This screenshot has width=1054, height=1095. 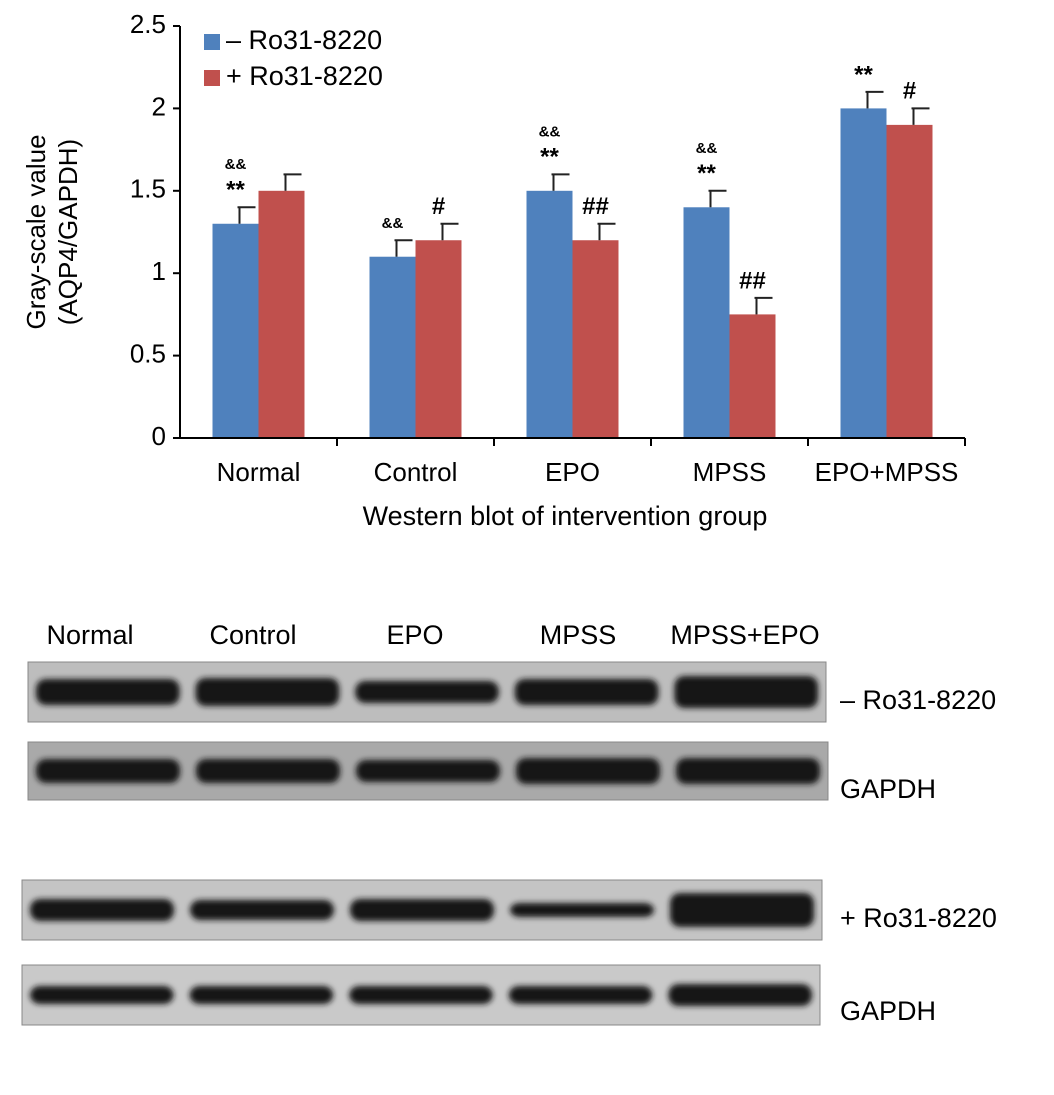 What do you see at coordinates (887, 472) in the screenshot?
I see `x-tick-label: EPO+MPSS` at bounding box center [887, 472].